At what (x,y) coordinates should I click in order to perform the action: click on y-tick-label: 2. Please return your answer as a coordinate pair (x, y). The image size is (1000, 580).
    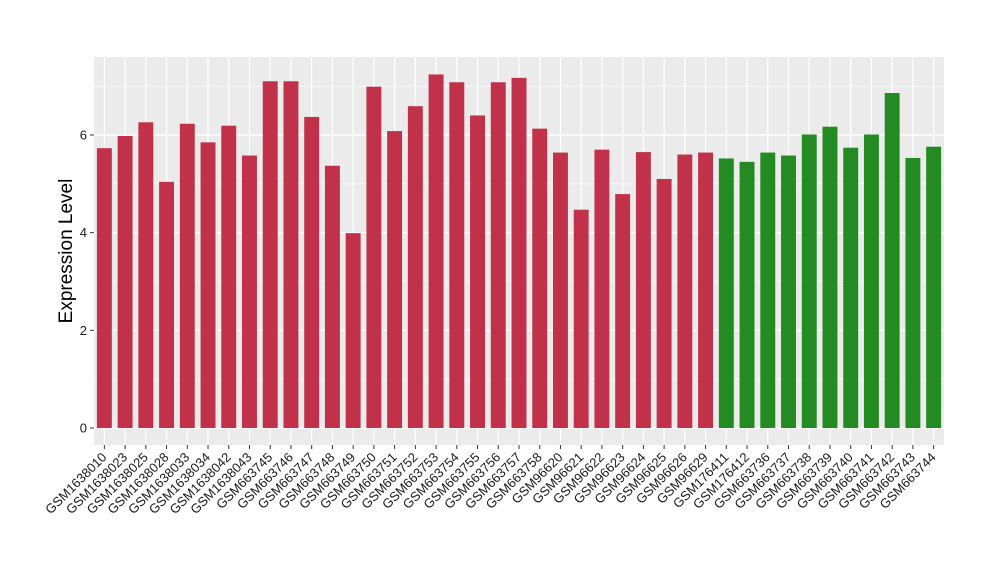
    Looking at the image, I should click on (83, 330).